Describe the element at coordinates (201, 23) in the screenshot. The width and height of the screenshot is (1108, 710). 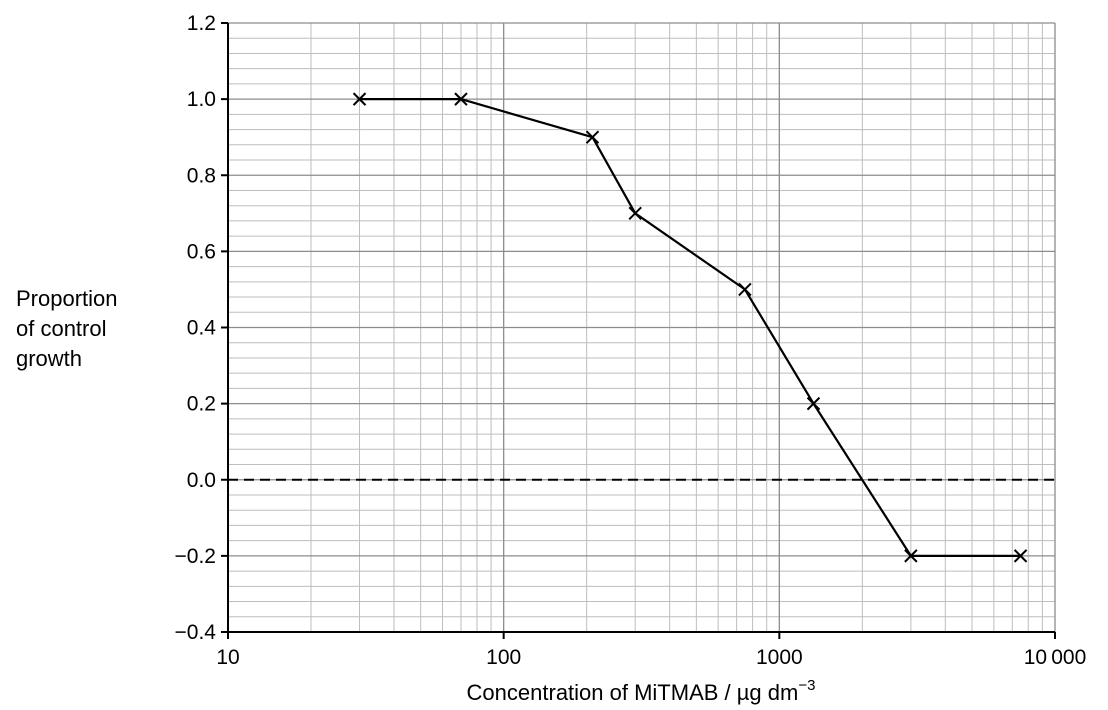
I see `y-tick-label: 1.2` at that location.